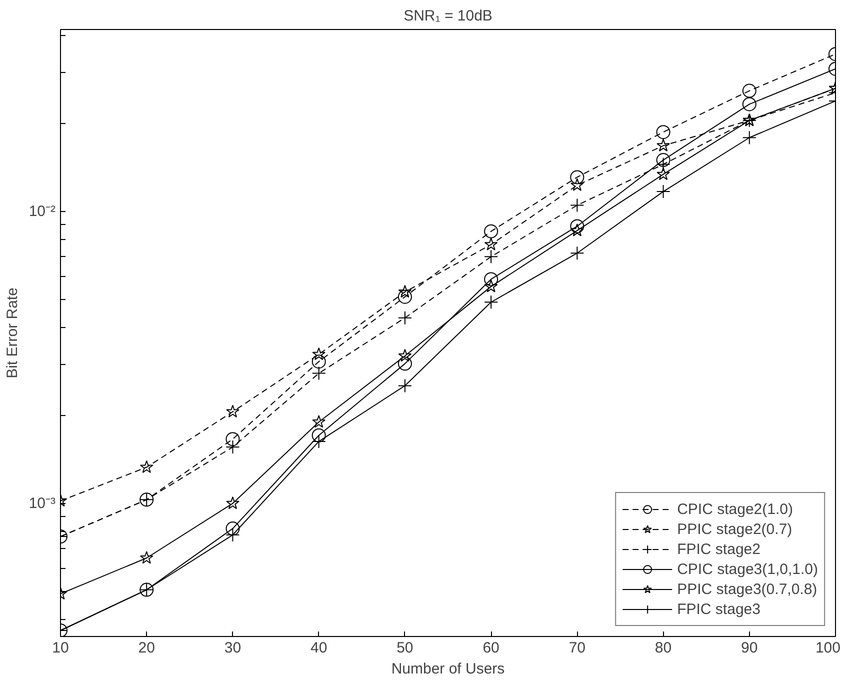 The height and width of the screenshot is (693, 853). What do you see at coordinates (747, 569) in the screenshot?
I see `legend-label: CPIC stage3(1,0,1.0)` at bounding box center [747, 569].